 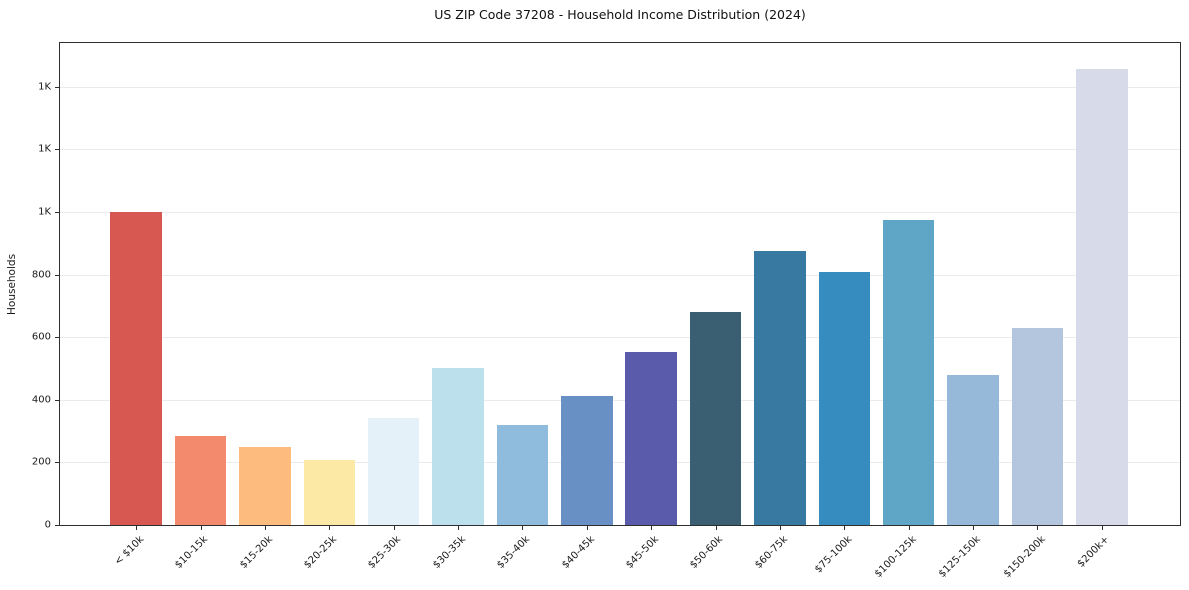 I want to click on bar-$100-125k, so click(x=908, y=372).